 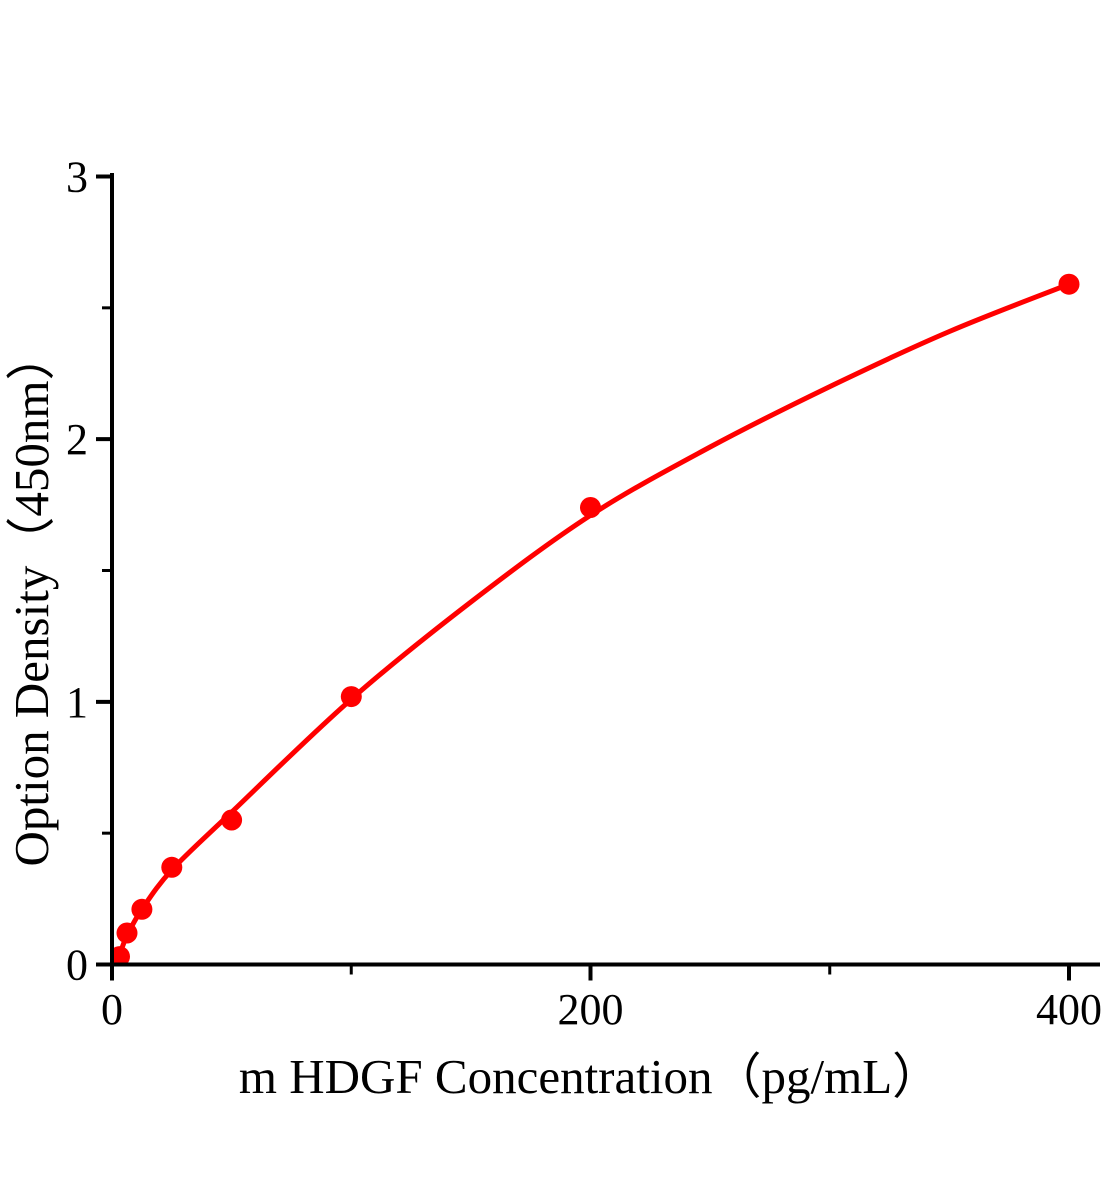 I want to click on y-axis-title: Option Density（450nm）, so click(x=31, y=599).